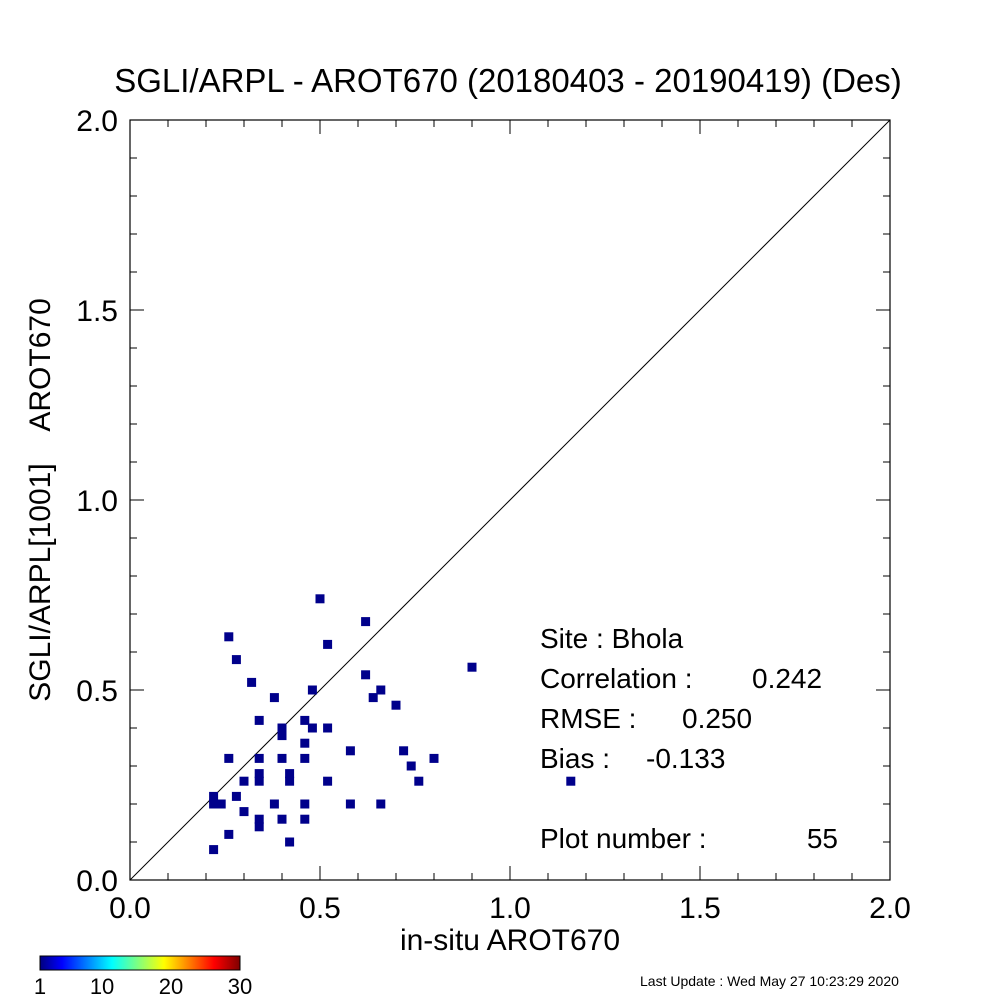 Image resolution: width=1000 pixels, height=1000 pixels. Describe the element at coordinates (700, 908) in the screenshot. I see `x-tick-label: 1.5` at that location.